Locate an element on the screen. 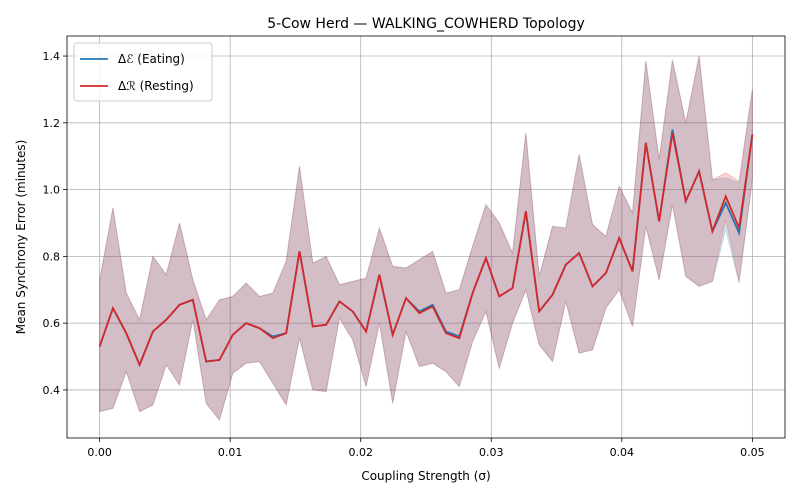 Image resolution: width=800 pixels, height=500 pixels. x-tick-label: 0.03 is located at coordinates (491, 452).